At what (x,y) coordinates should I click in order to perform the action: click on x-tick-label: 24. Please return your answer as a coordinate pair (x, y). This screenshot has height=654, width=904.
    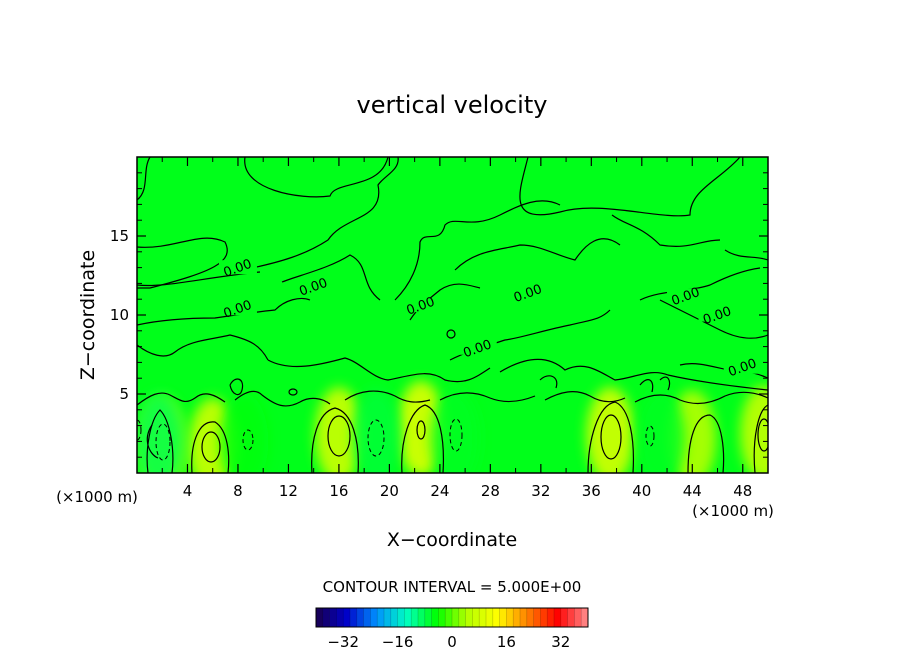
    Looking at the image, I should click on (439, 491).